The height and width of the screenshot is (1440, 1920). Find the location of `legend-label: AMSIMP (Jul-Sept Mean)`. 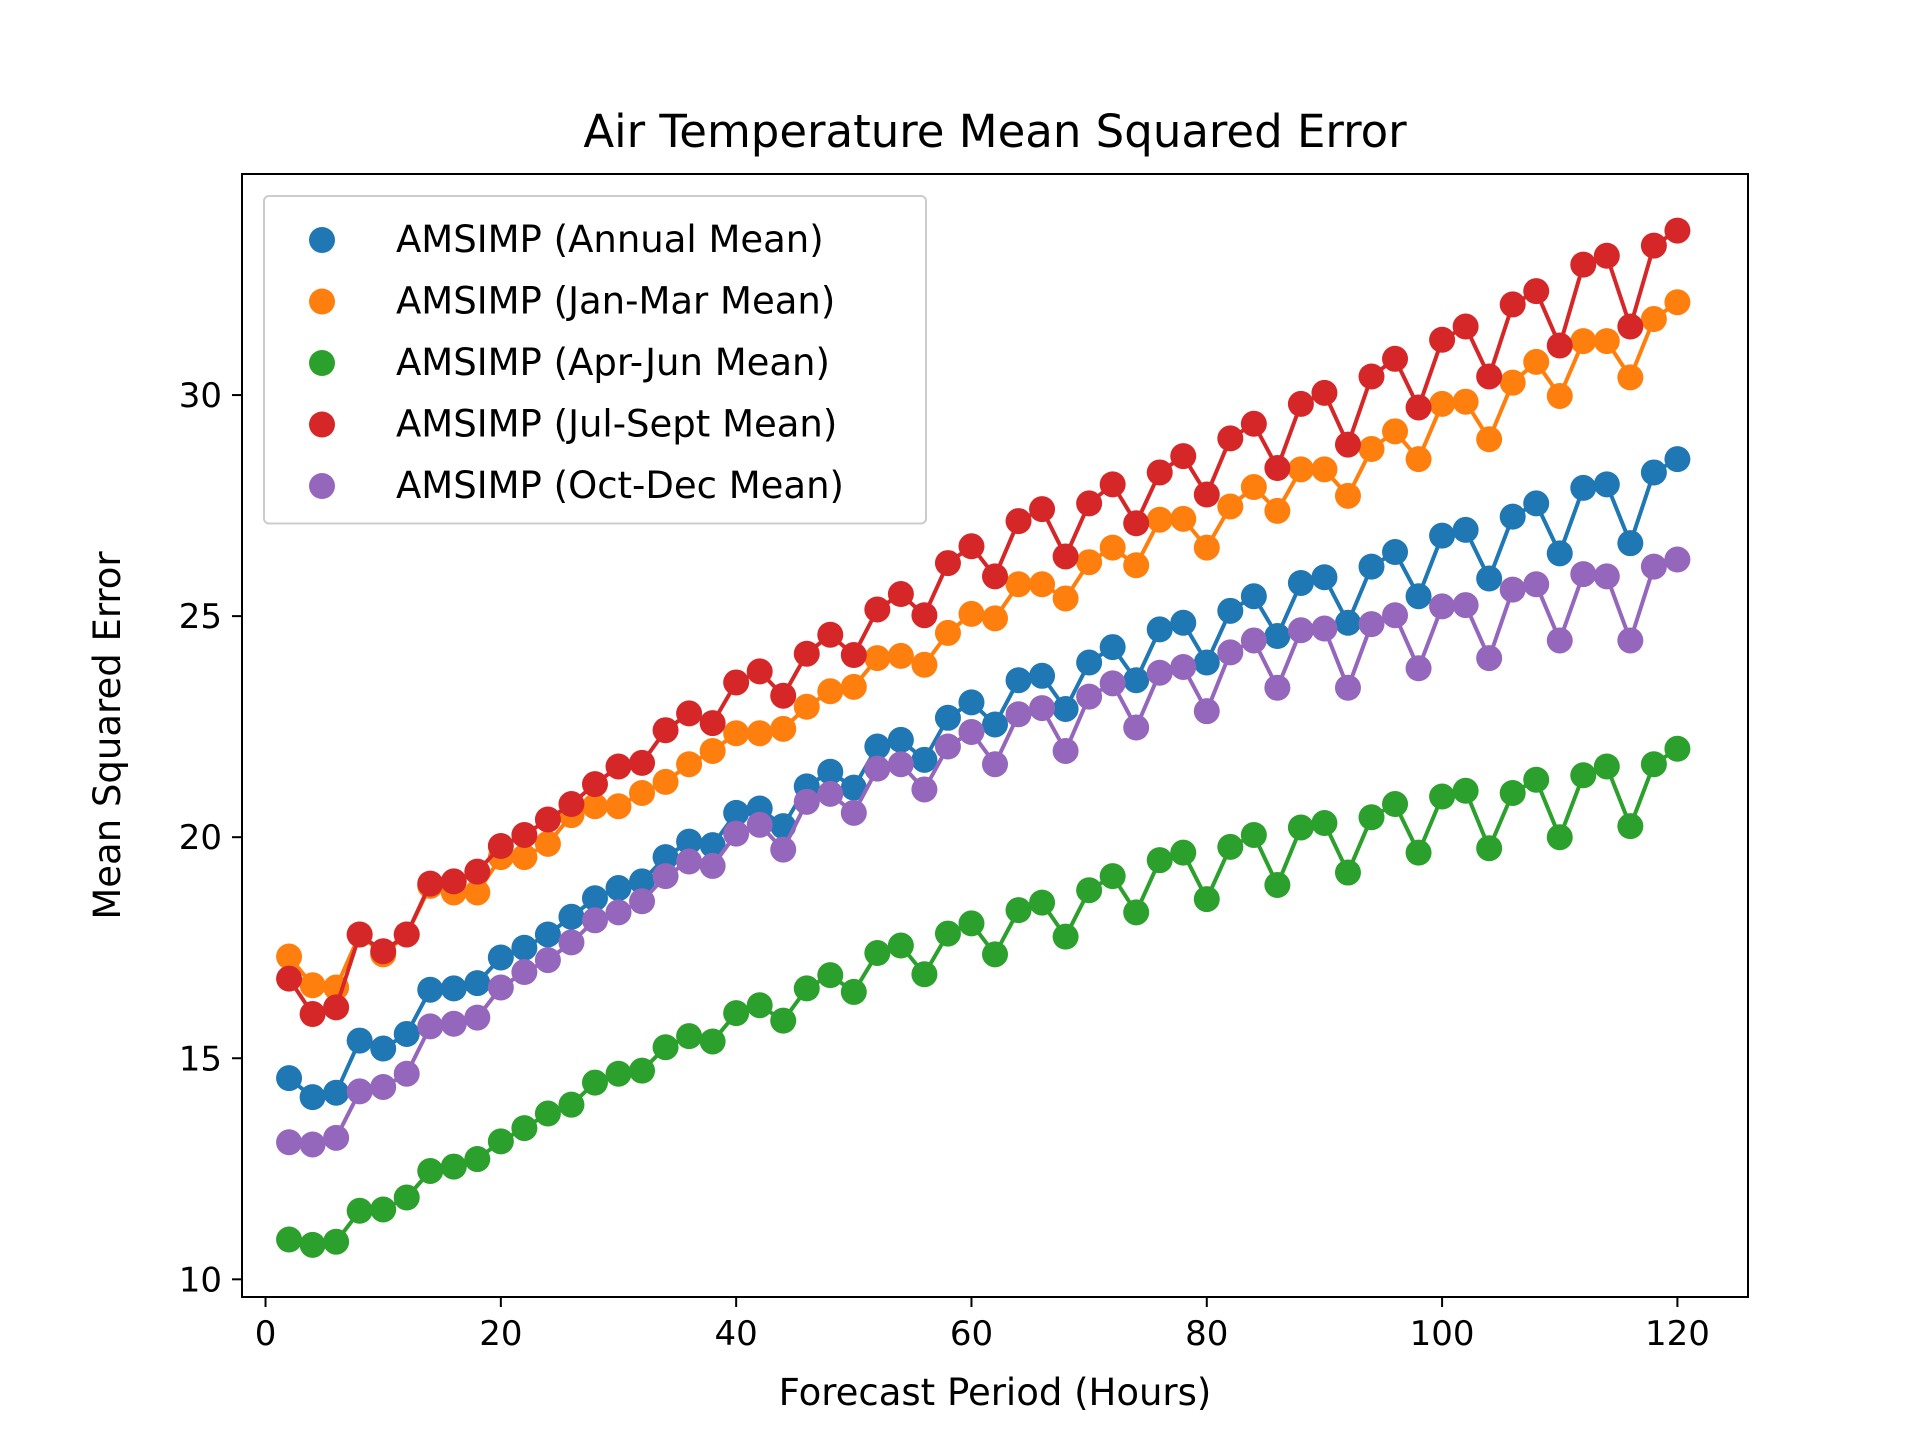

legend-label: AMSIMP (Jul-Sept Mean) is located at coordinates (616, 424).